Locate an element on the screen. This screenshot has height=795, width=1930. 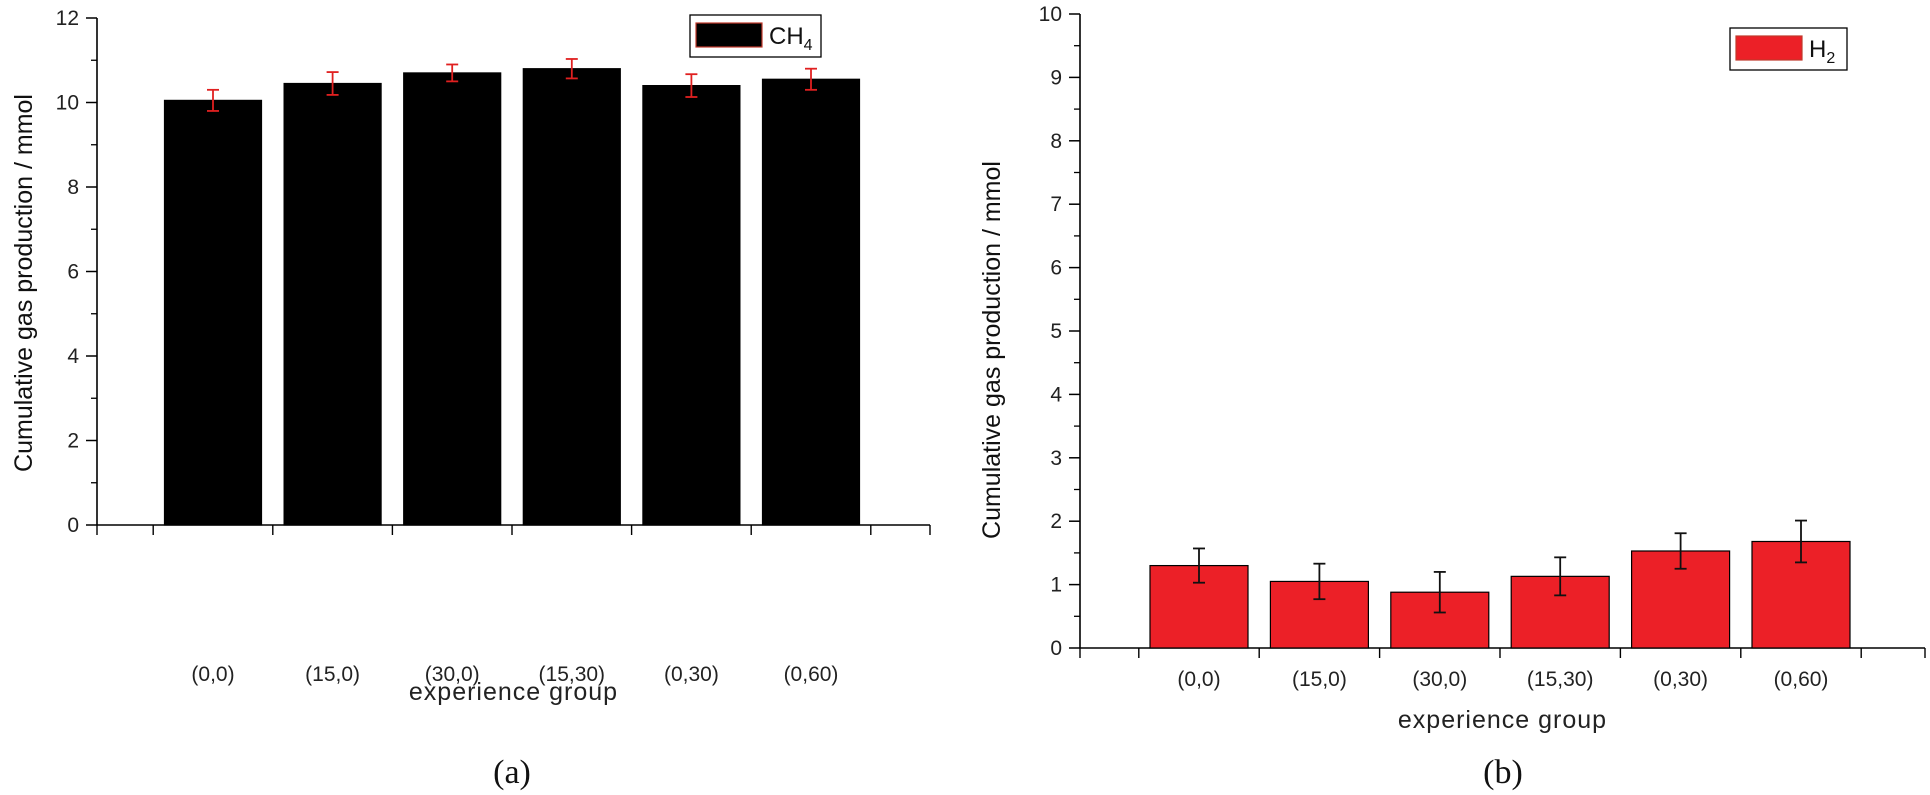
y-tick-label: 9 is located at coordinates (1056, 77).